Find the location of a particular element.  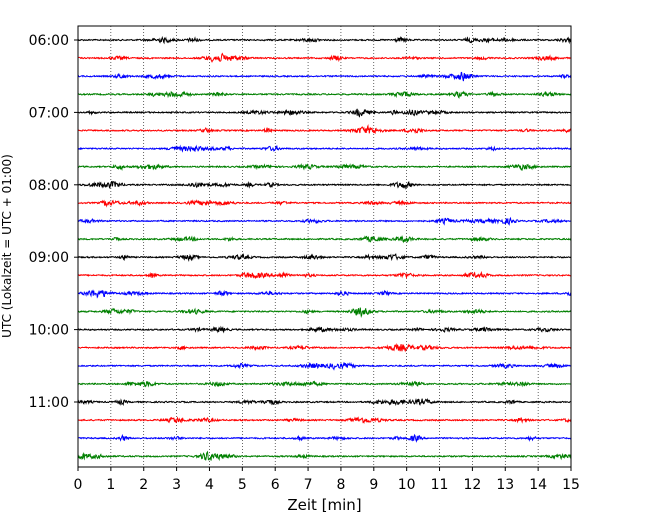

x-tick-label: 15 is located at coordinates (571, 485).